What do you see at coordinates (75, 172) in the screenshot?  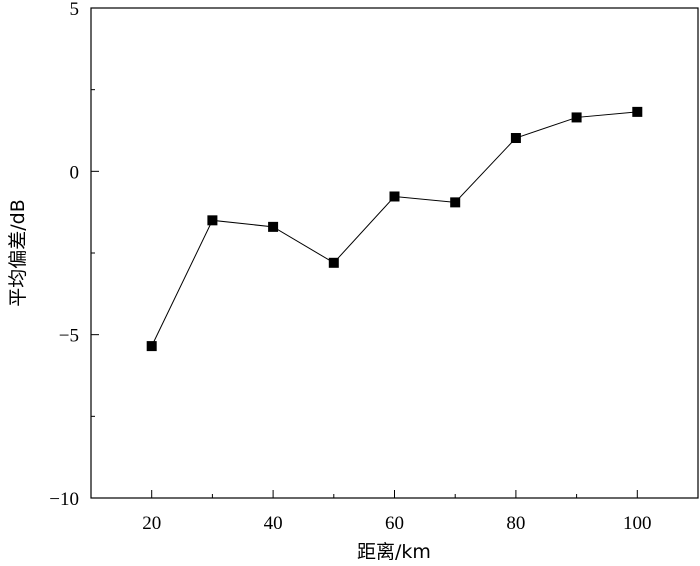 I see `y-tick-label: 0` at bounding box center [75, 172].